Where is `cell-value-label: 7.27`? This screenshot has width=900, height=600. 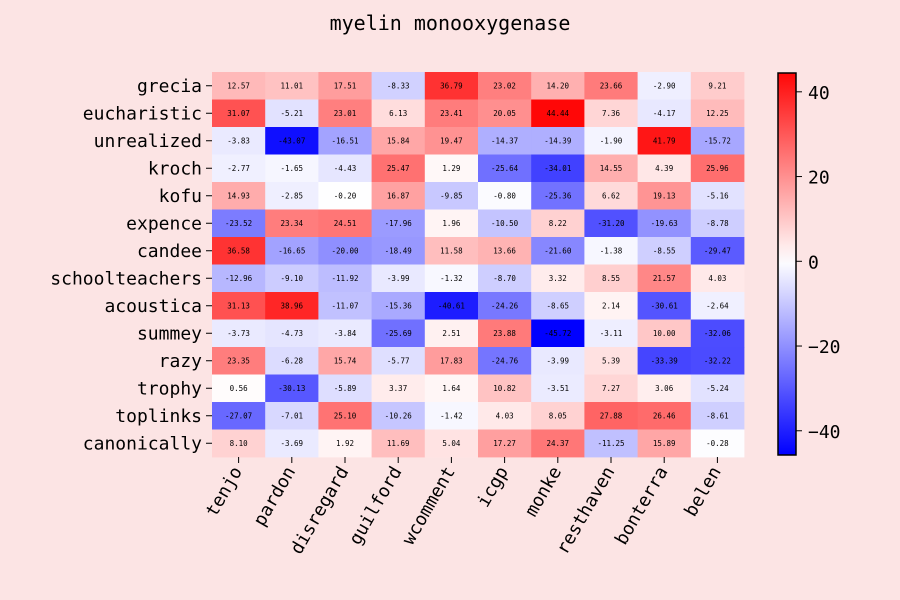 cell-value-label: 7.27 is located at coordinates (611, 388).